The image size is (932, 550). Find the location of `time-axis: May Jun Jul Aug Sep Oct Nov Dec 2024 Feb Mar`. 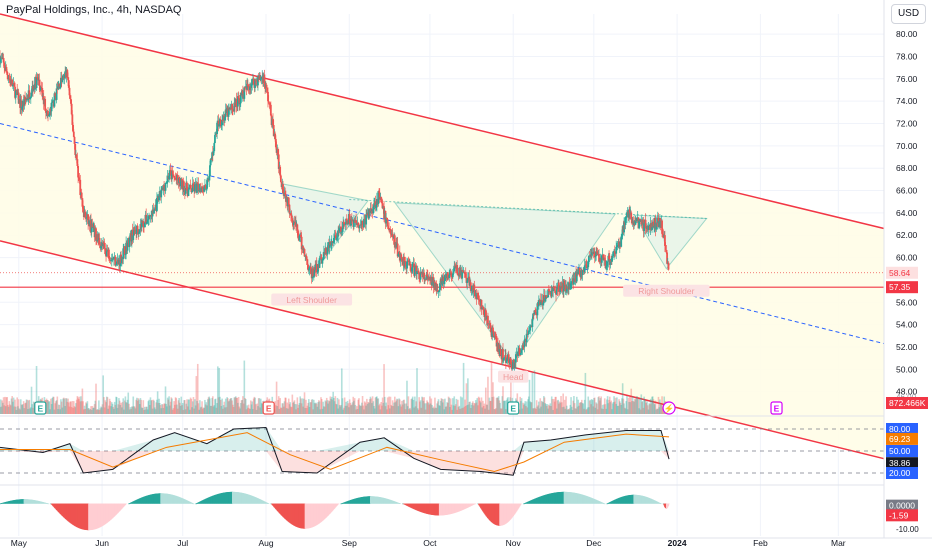

time-axis: May Jun Jul Aug Sep Oct Nov Dec 2024 Feb Mar is located at coordinates (466, 542).